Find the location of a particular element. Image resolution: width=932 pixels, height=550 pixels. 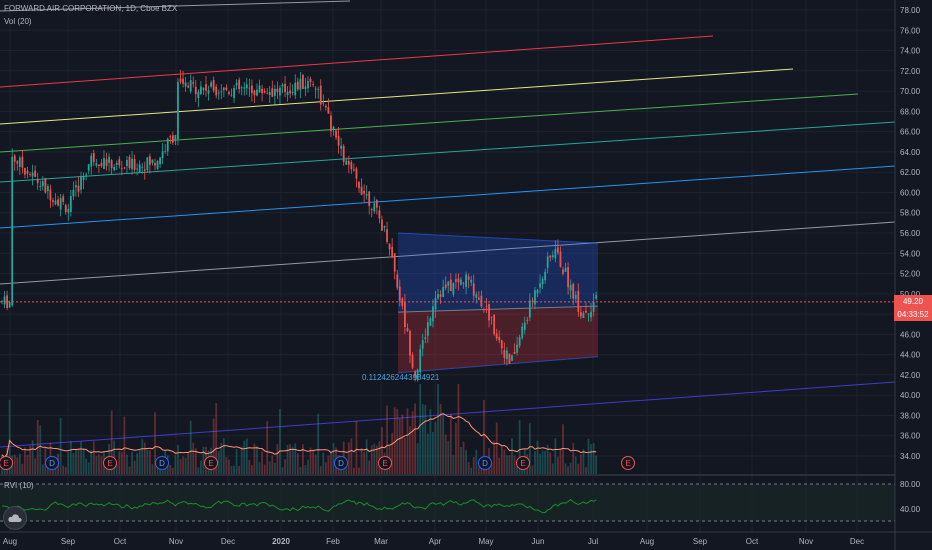

tradingview-logo-icon is located at coordinates (15, 518).